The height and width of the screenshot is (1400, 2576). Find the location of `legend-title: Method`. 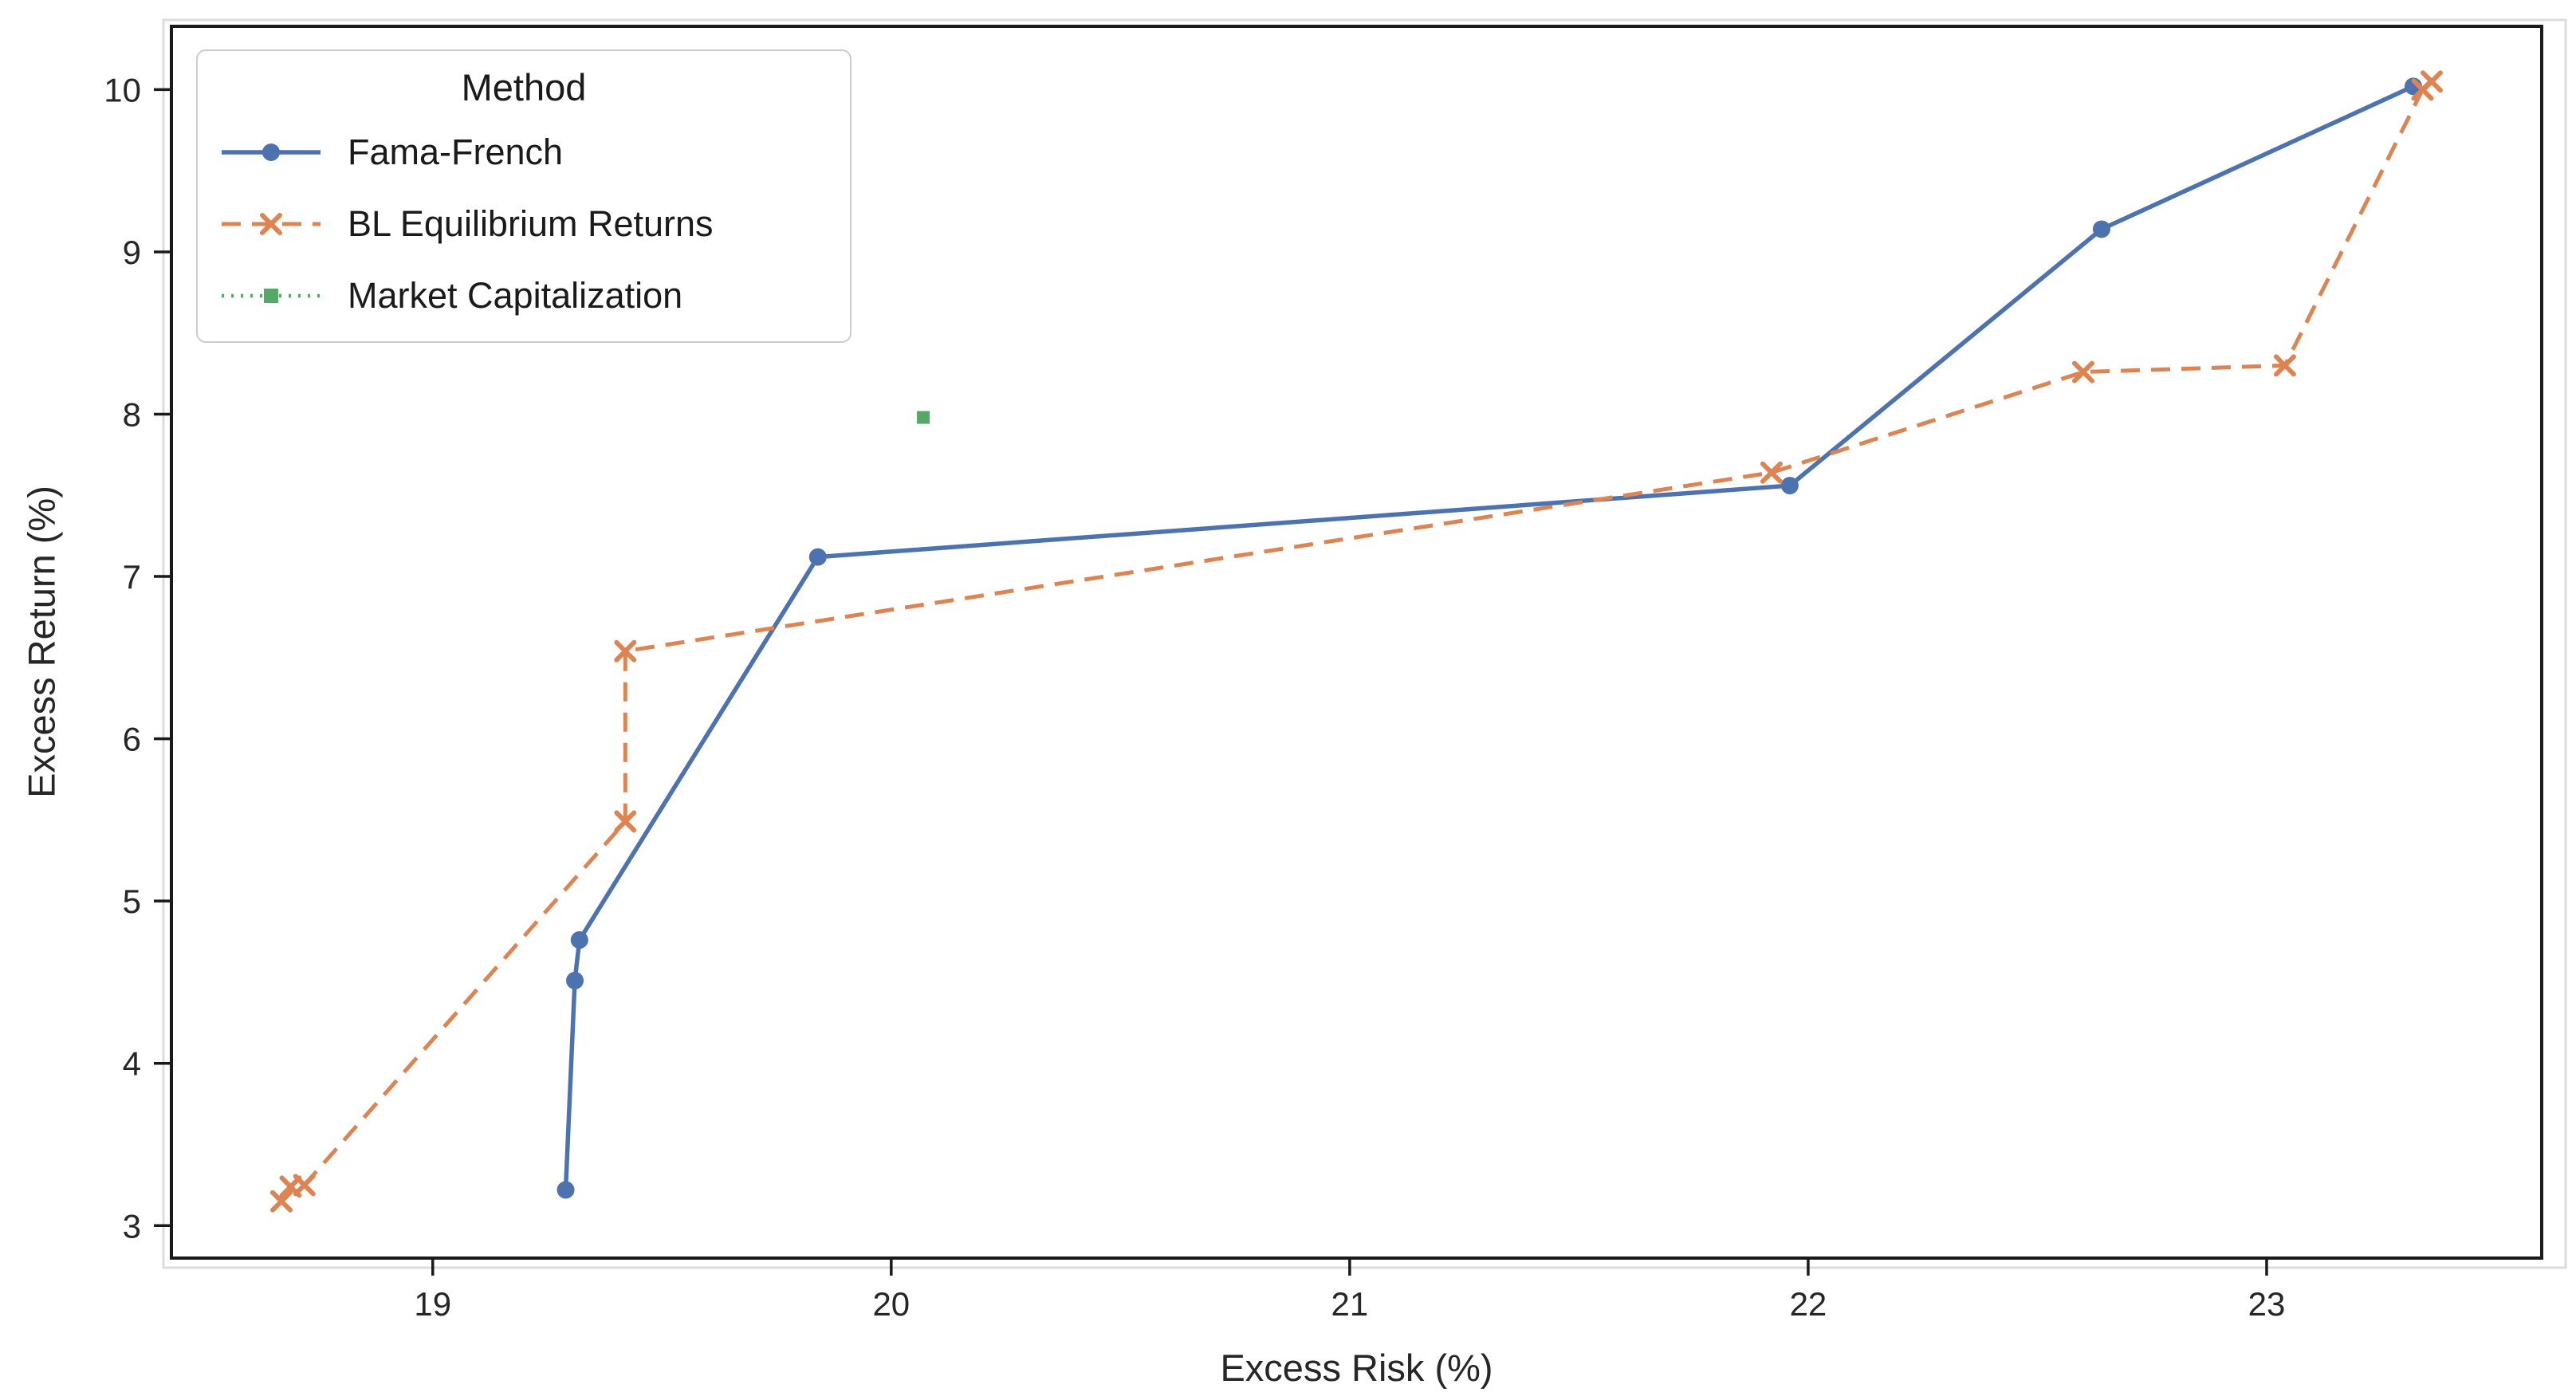

legend-title: Method is located at coordinates (524, 87).